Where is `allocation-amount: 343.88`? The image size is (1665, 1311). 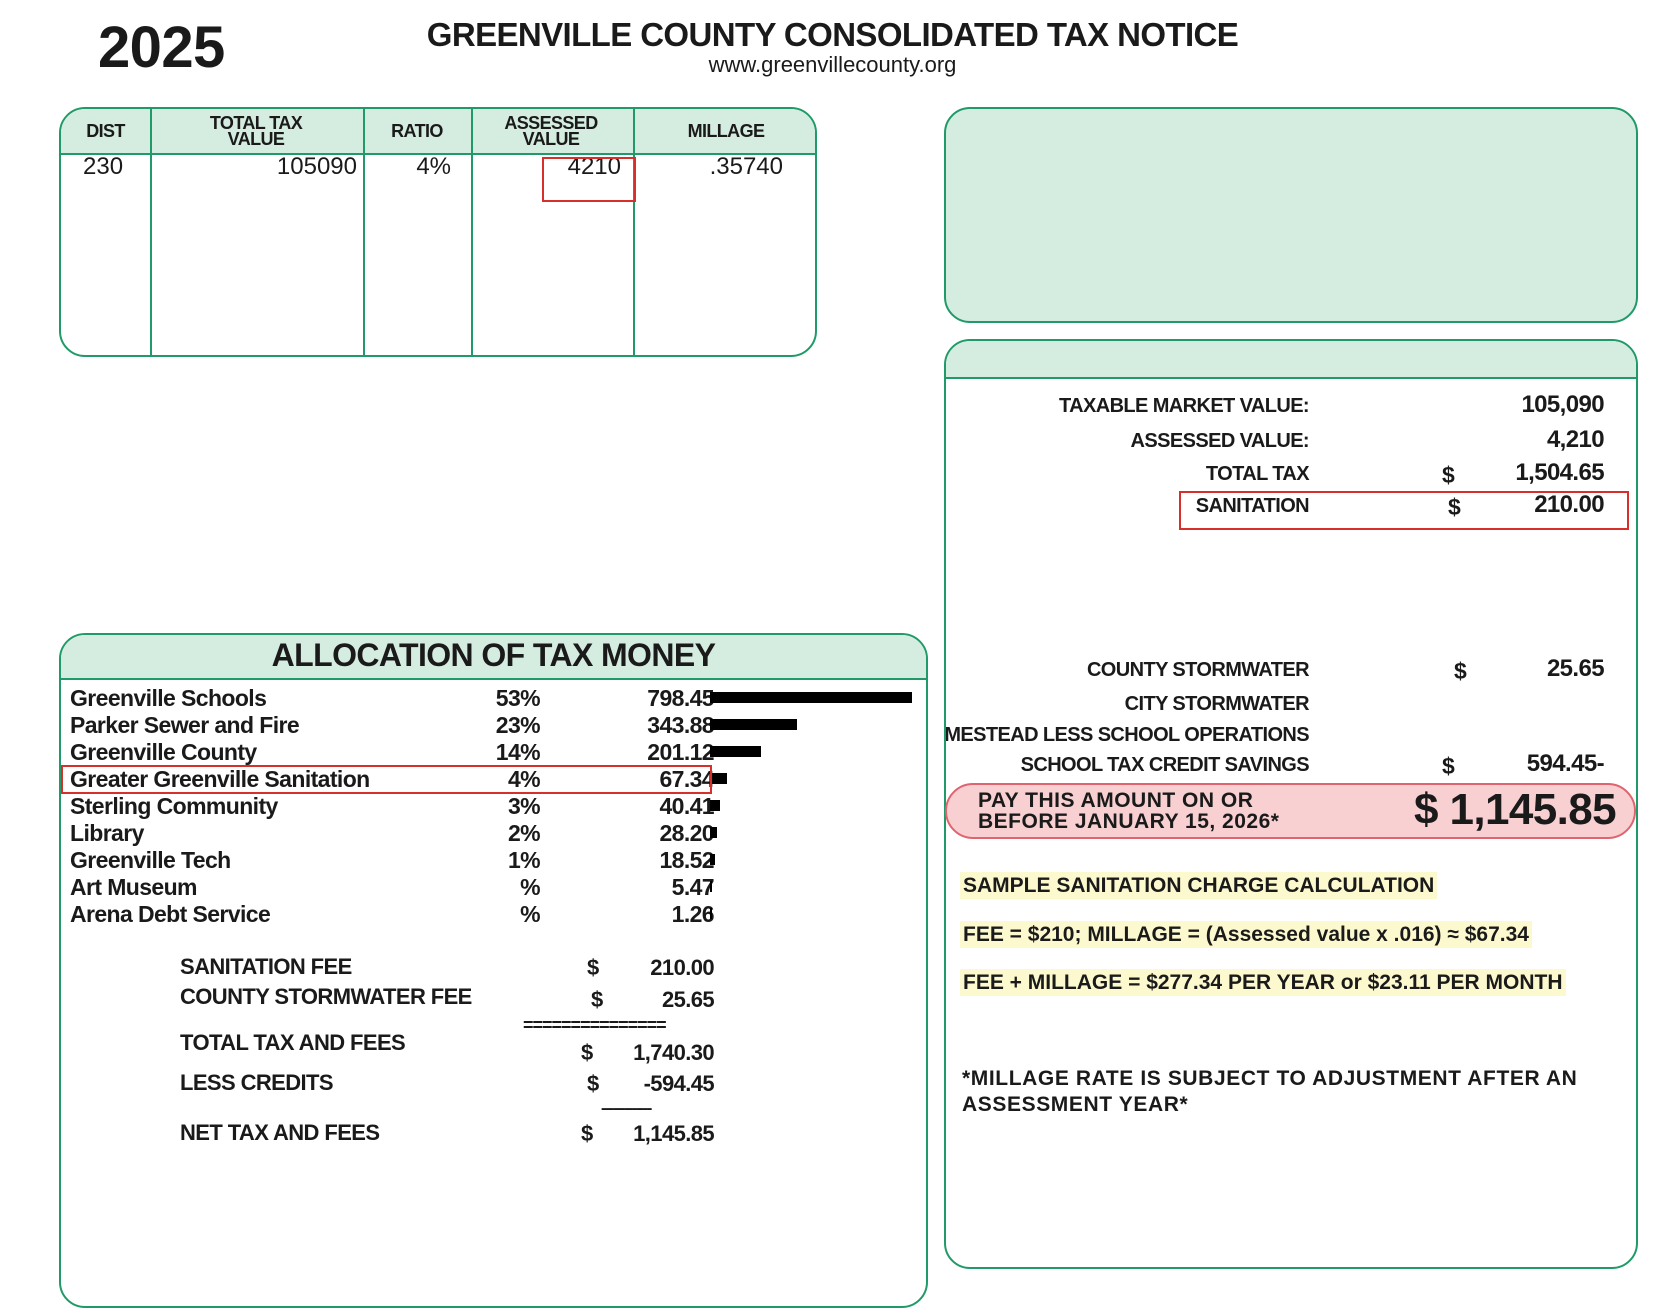
allocation-amount: 343.88 is located at coordinates (680, 725).